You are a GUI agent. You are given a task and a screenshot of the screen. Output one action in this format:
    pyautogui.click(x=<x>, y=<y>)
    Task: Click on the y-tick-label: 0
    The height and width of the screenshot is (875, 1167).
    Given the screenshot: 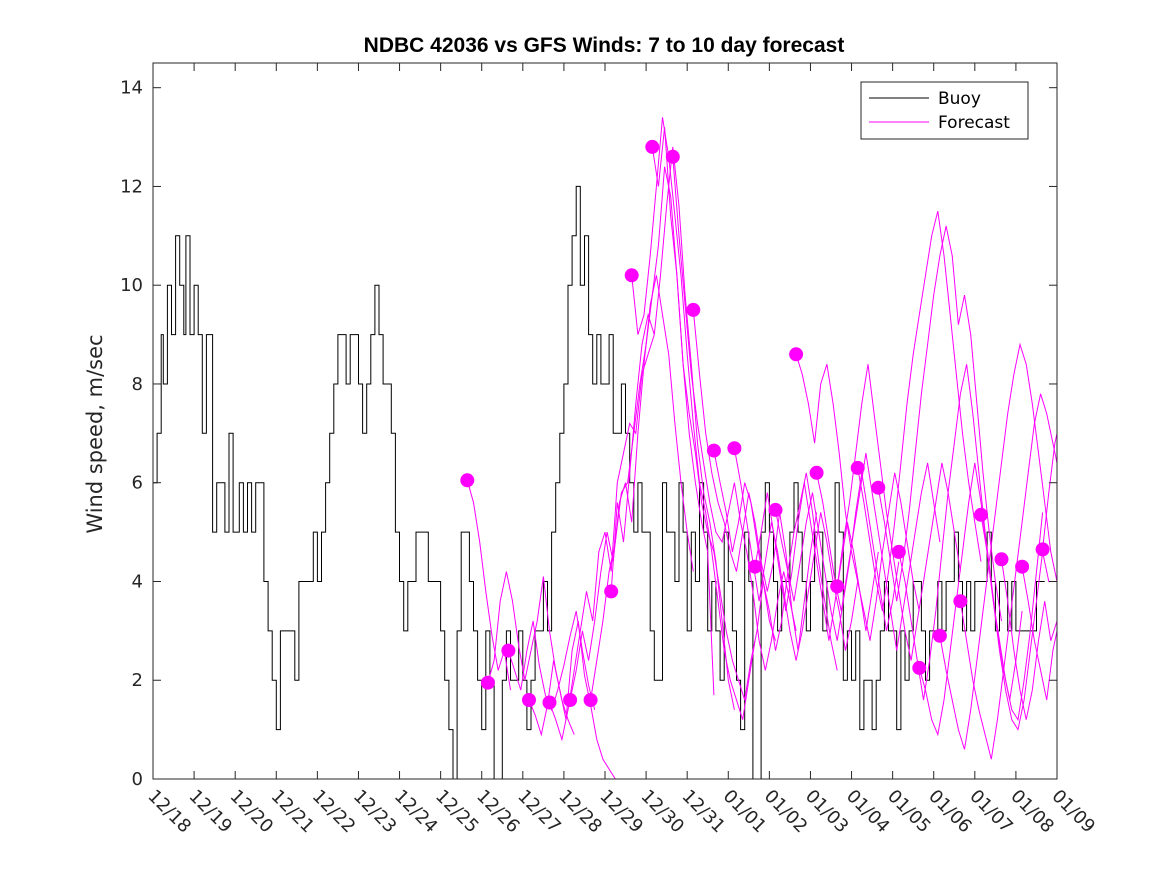 What is the action you would take?
    pyautogui.click(x=137, y=779)
    